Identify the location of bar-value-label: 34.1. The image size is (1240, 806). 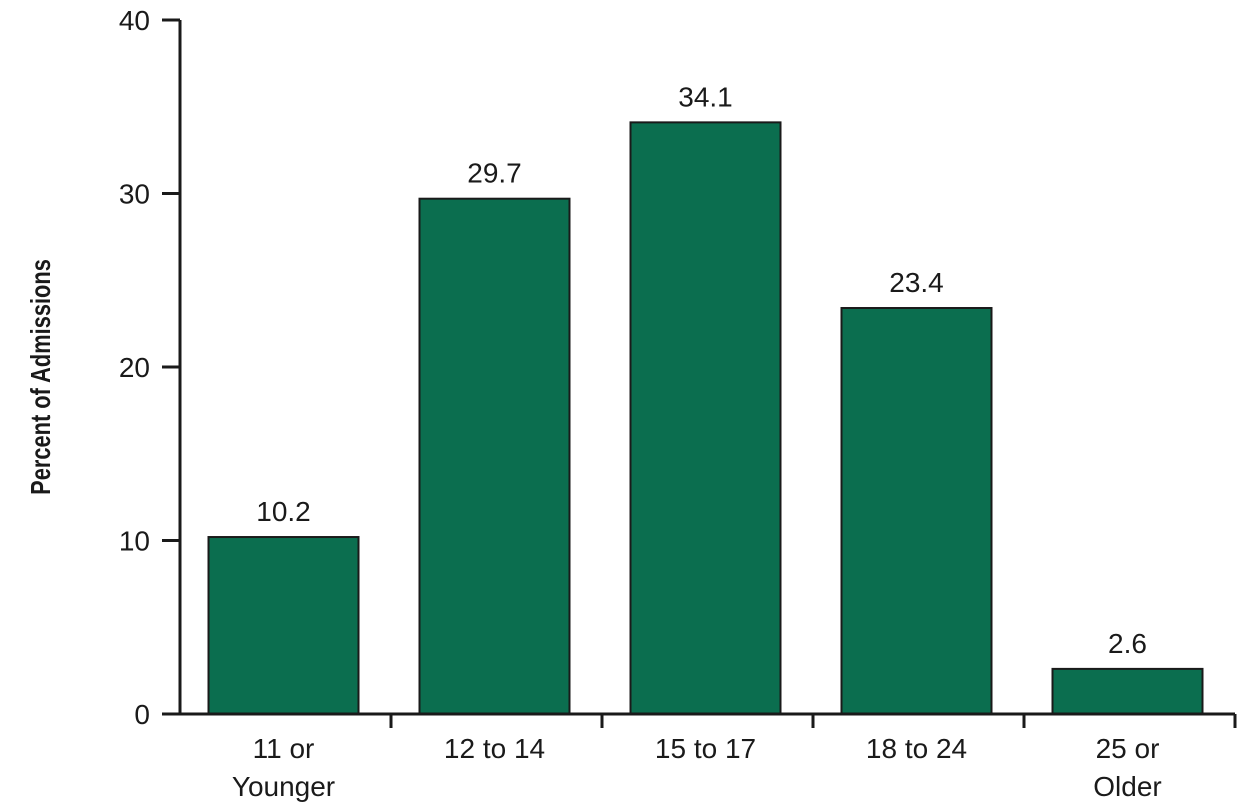
(705, 96).